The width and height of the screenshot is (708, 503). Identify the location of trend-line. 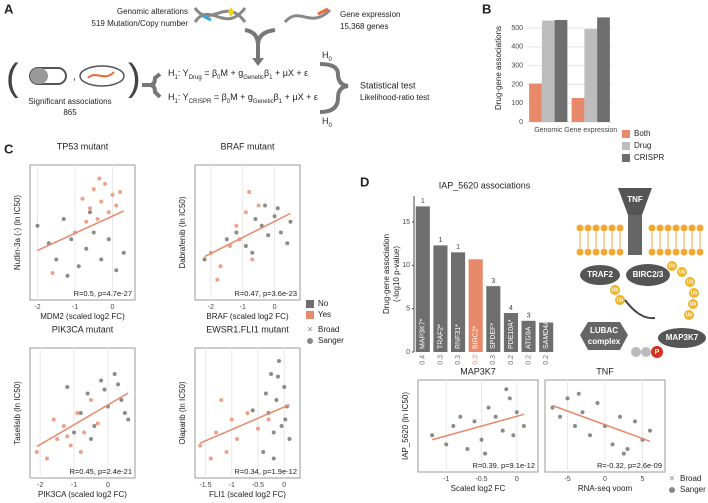
(247, 235).